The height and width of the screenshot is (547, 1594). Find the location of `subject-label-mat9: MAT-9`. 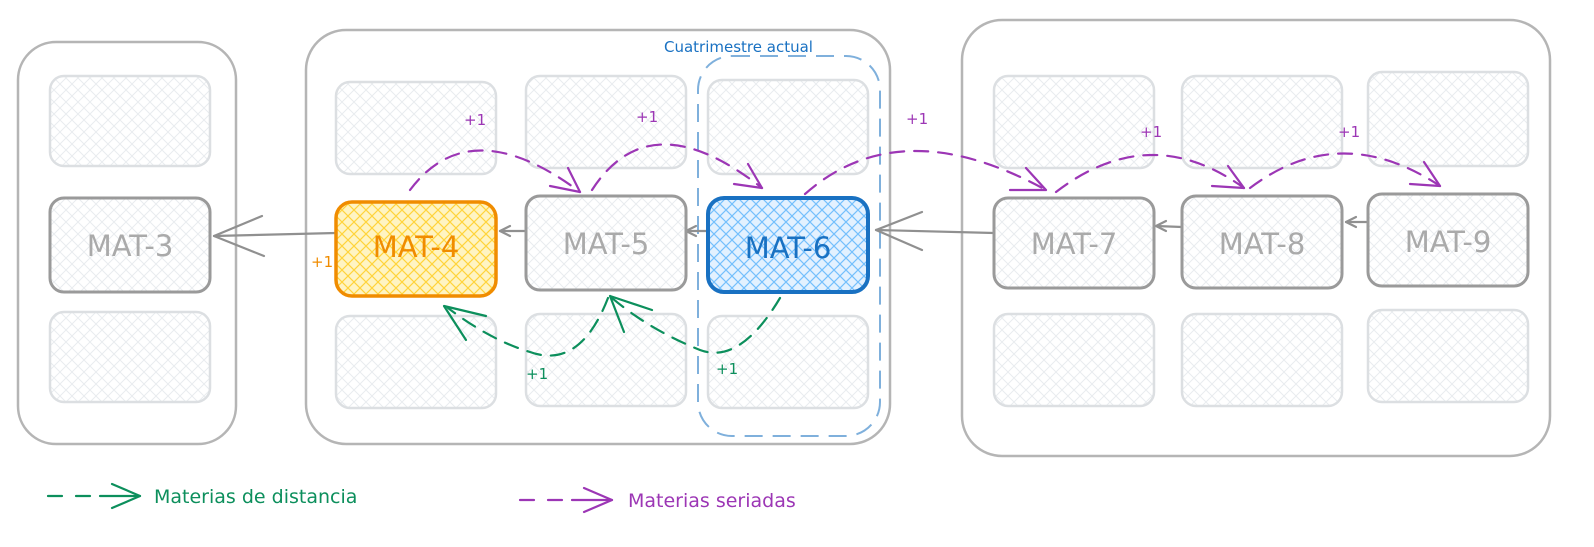

subject-label-mat9: MAT-9 is located at coordinates (1448, 242).